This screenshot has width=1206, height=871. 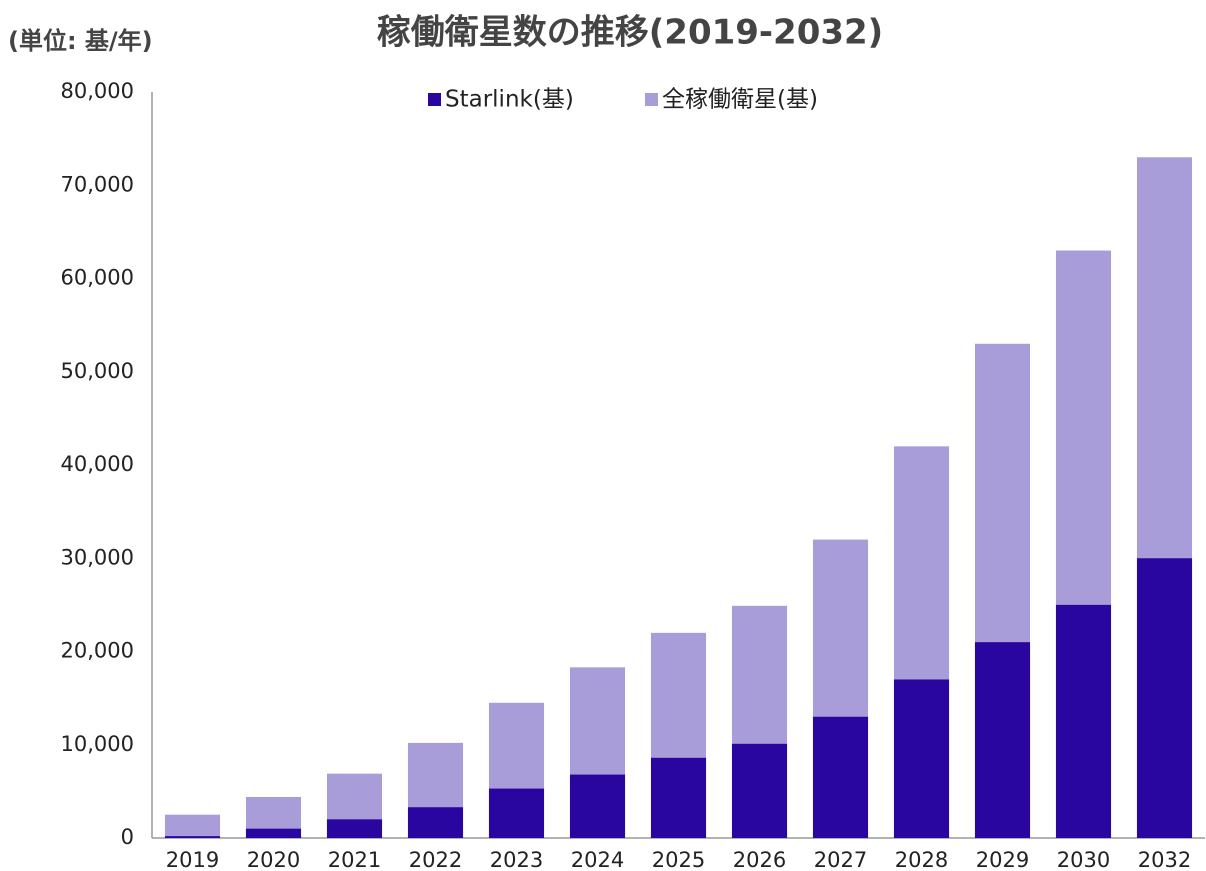 What do you see at coordinates (97, 184) in the screenshot?
I see `y-tick-label: 70,000` at bounding box center [97, 184].